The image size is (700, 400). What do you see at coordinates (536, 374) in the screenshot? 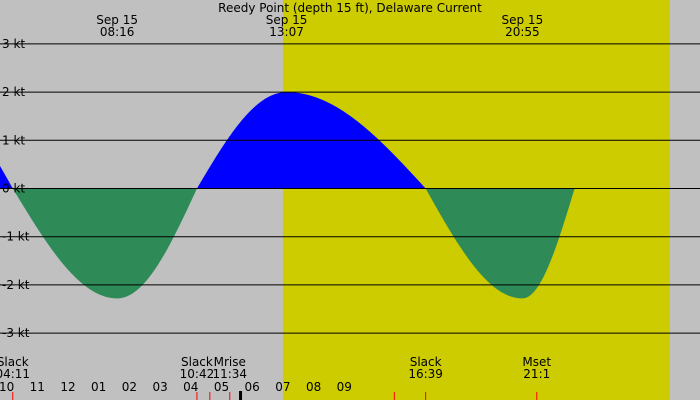
I see `event-time-label: 21:1` at bounding box center [536, 374].